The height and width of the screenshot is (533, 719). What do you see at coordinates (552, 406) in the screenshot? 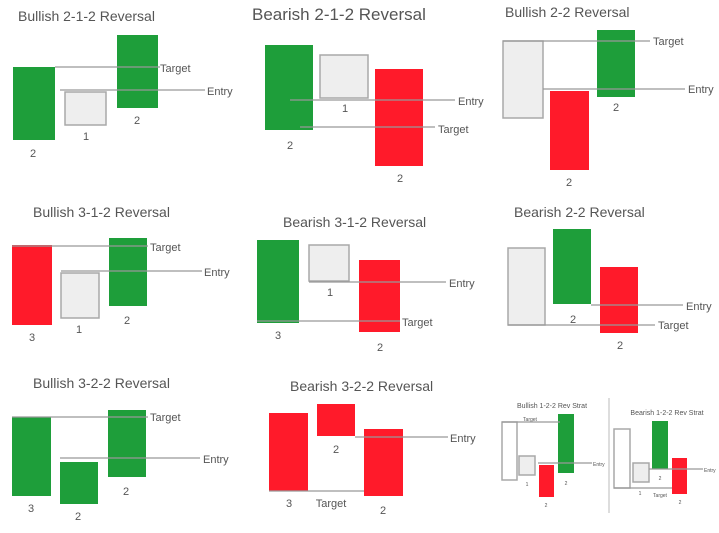
I see `pattern-title: Bullish 1-2-2 Rev Strat` at bounding box center [552, 406].